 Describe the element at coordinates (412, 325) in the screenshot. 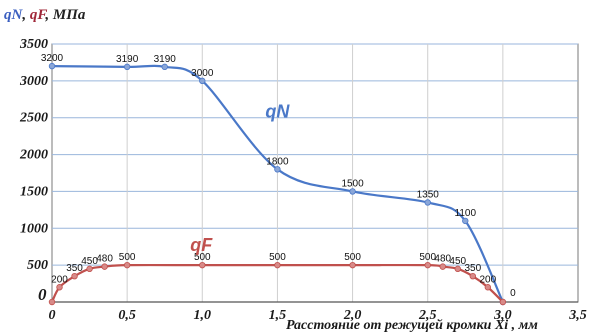

I see `x-axis-title: Расстояние от режущей кромки Xi , мм` at that location.